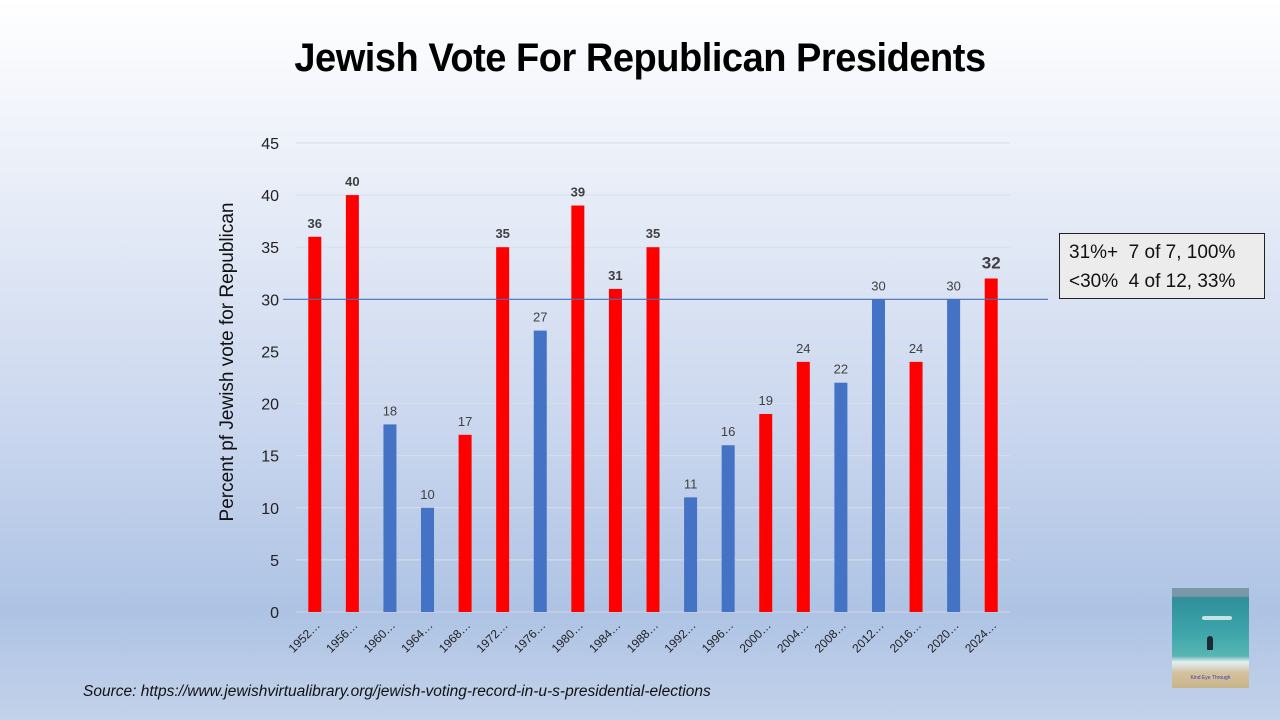  Describe the element at coordinates (916, 486) in the screenshot. I see `bar-2016` at that location.